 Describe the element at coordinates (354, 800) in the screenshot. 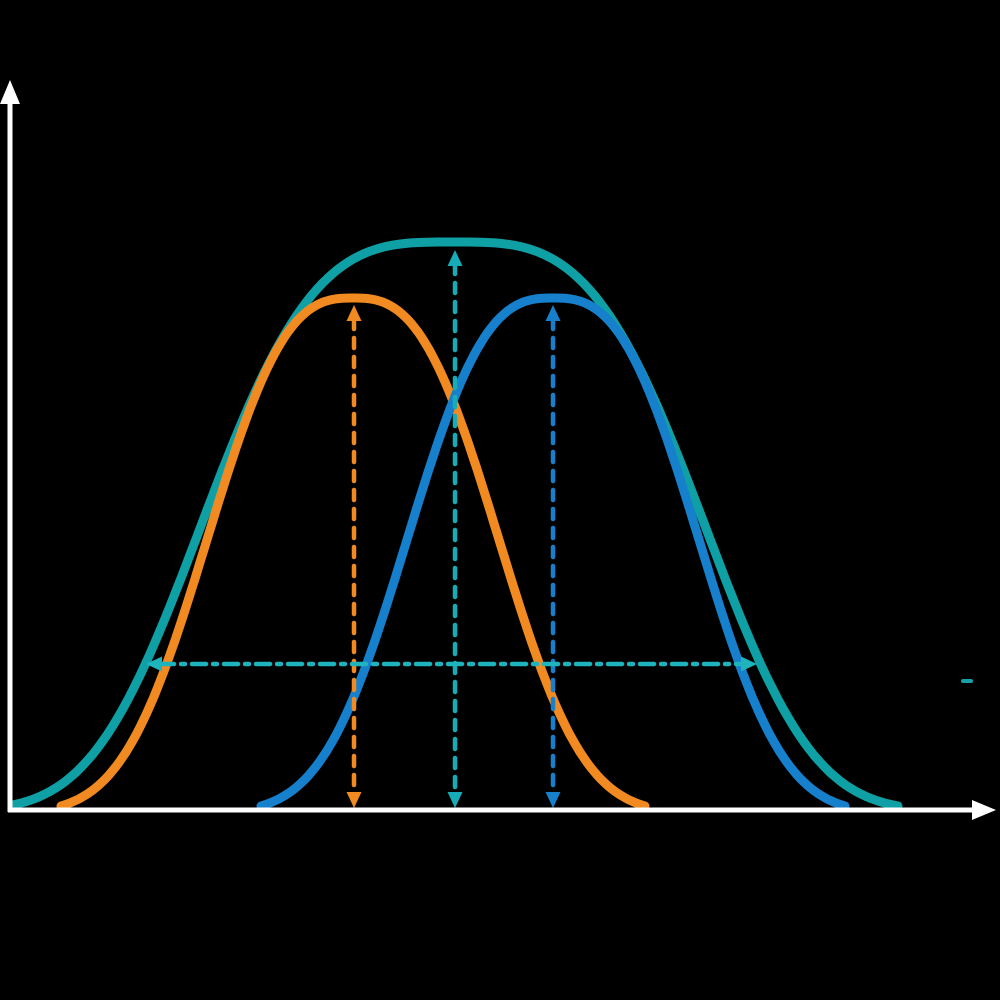

I see `left-peak-height-arrow-bottom-arrowhead` at that location.